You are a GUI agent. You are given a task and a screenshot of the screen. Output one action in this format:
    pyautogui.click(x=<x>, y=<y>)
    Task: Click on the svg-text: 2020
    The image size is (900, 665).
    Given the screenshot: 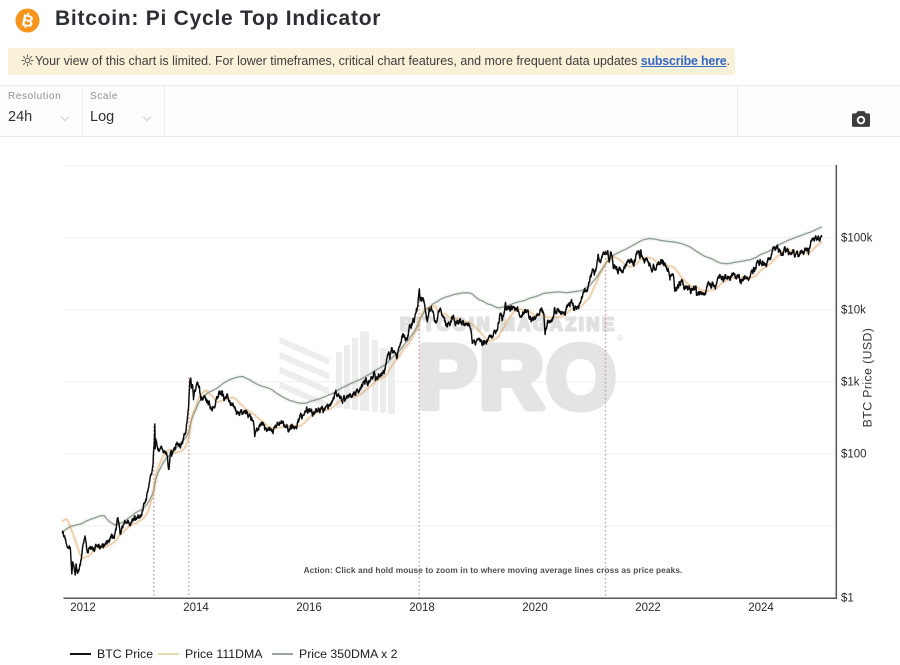 What is the action you would take?
    pyautogui.click(x=535, y=608)
    